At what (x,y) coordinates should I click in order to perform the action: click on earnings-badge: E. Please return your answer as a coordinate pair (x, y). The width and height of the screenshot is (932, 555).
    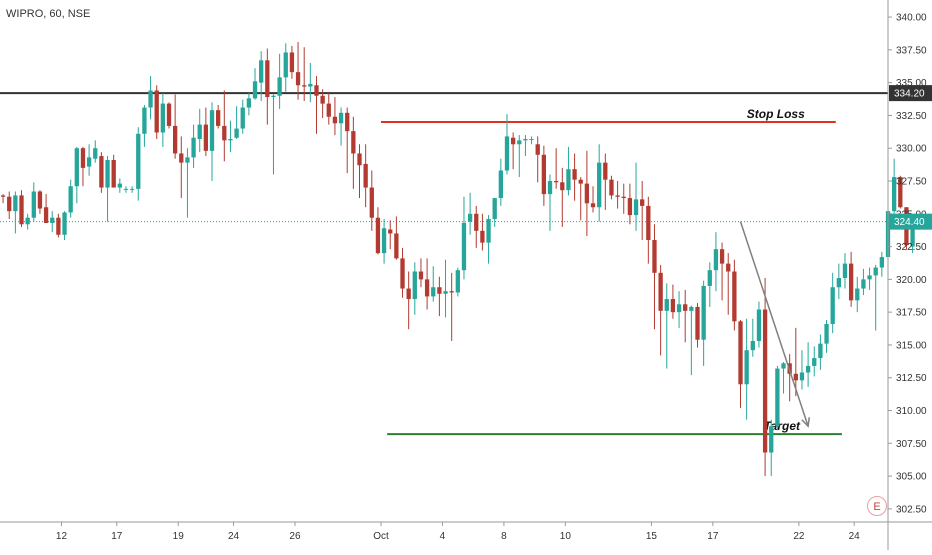
    Looking at the image, I should click on (877, 506).